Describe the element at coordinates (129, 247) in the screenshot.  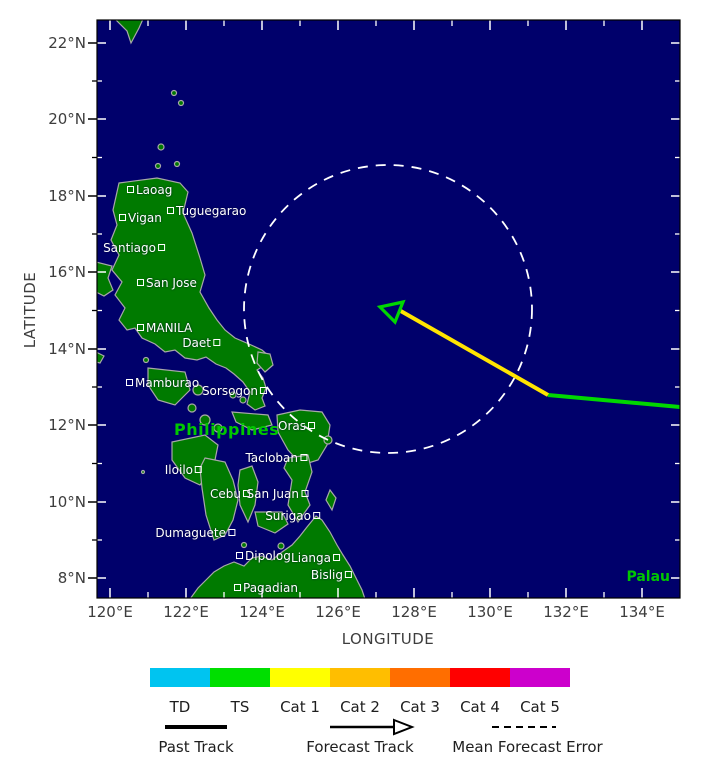
I see `city-label: Santiago` at that location.